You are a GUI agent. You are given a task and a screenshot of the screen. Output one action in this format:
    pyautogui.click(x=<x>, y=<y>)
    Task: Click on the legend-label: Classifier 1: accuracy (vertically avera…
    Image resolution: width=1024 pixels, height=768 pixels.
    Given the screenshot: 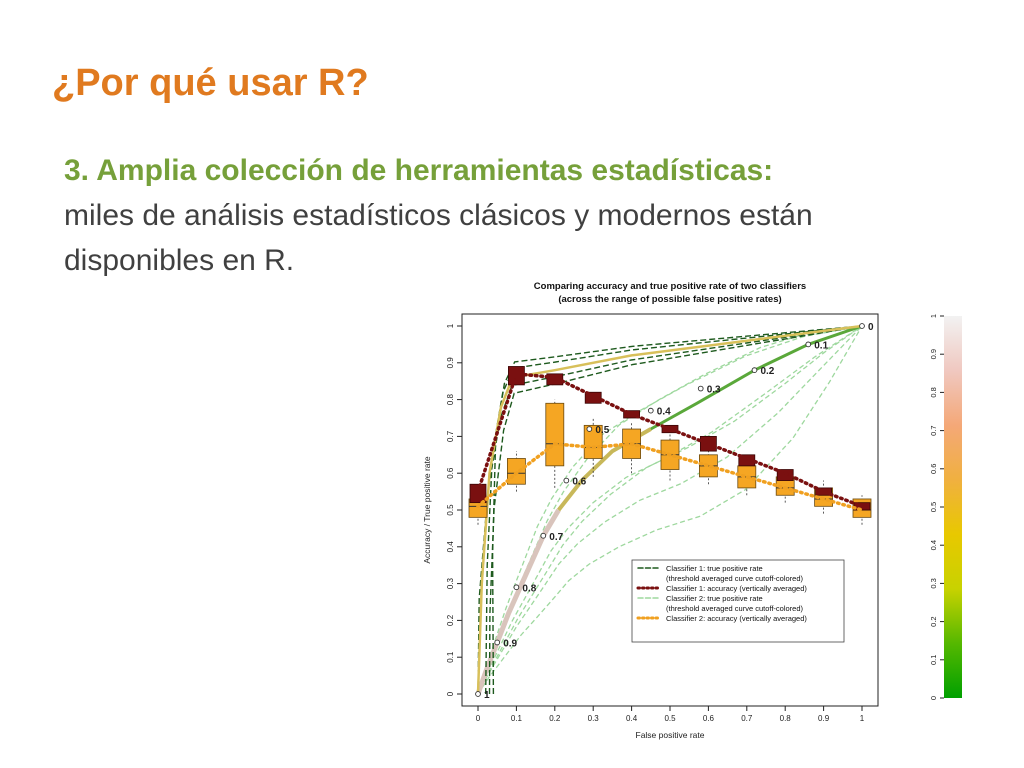 What is the action you would take?
    pyautogui.click(x=736, y=588)
    